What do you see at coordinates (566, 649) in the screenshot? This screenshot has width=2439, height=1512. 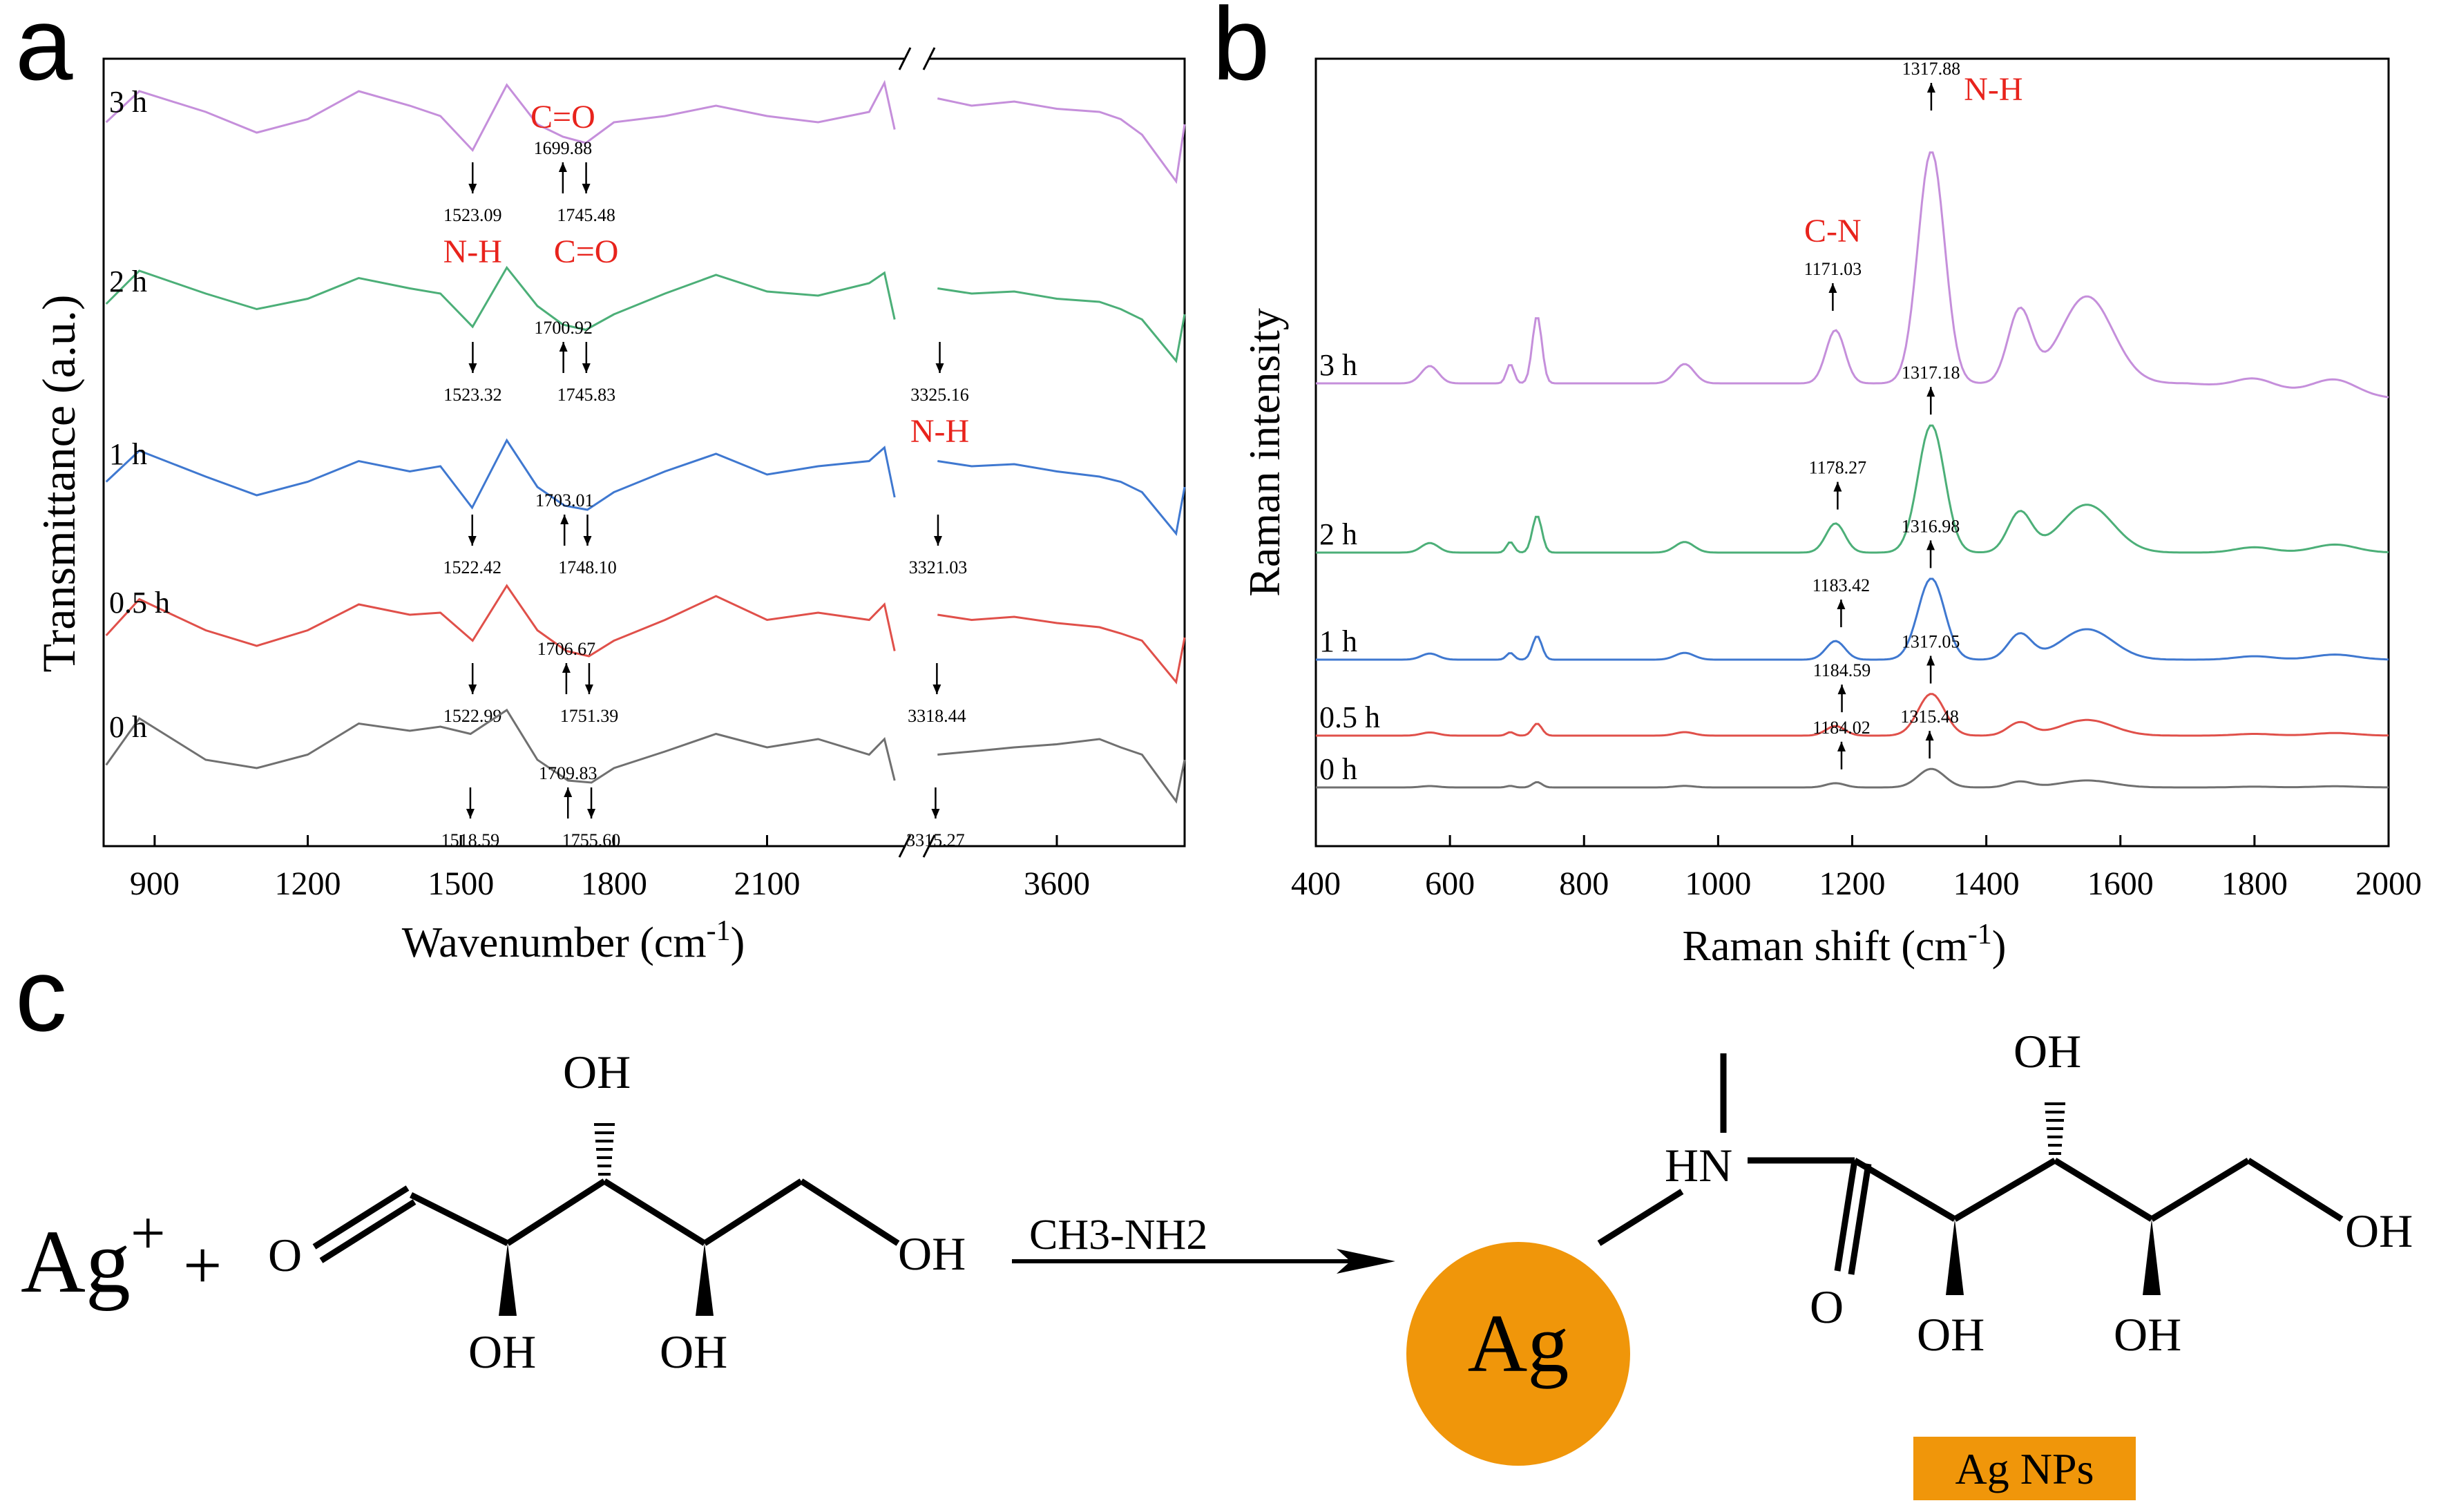 I see `ftir-peak-label: 1706.67` at bounding box center [566, 649].